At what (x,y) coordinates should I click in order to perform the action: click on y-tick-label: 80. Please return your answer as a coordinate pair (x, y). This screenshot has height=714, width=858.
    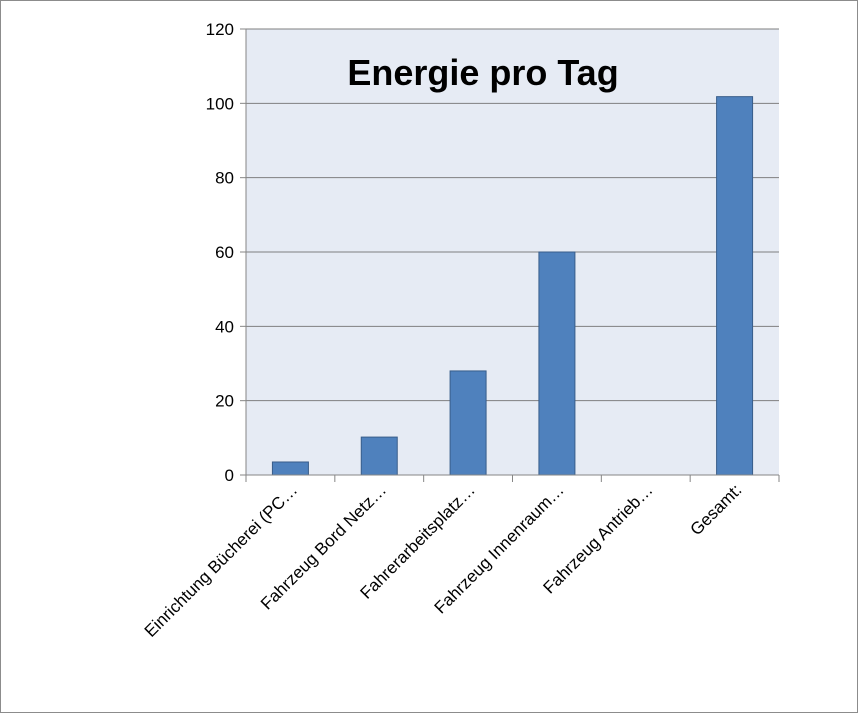
    Looking at the image, I should click on (224, 178).